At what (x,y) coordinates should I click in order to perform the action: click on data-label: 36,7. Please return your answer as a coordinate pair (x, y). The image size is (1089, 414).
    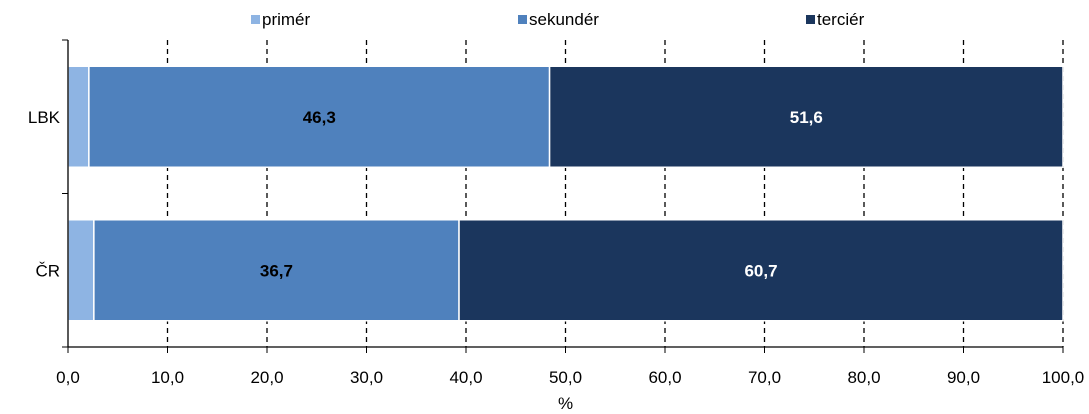
    Looking at the image, I should click on (276, 270).